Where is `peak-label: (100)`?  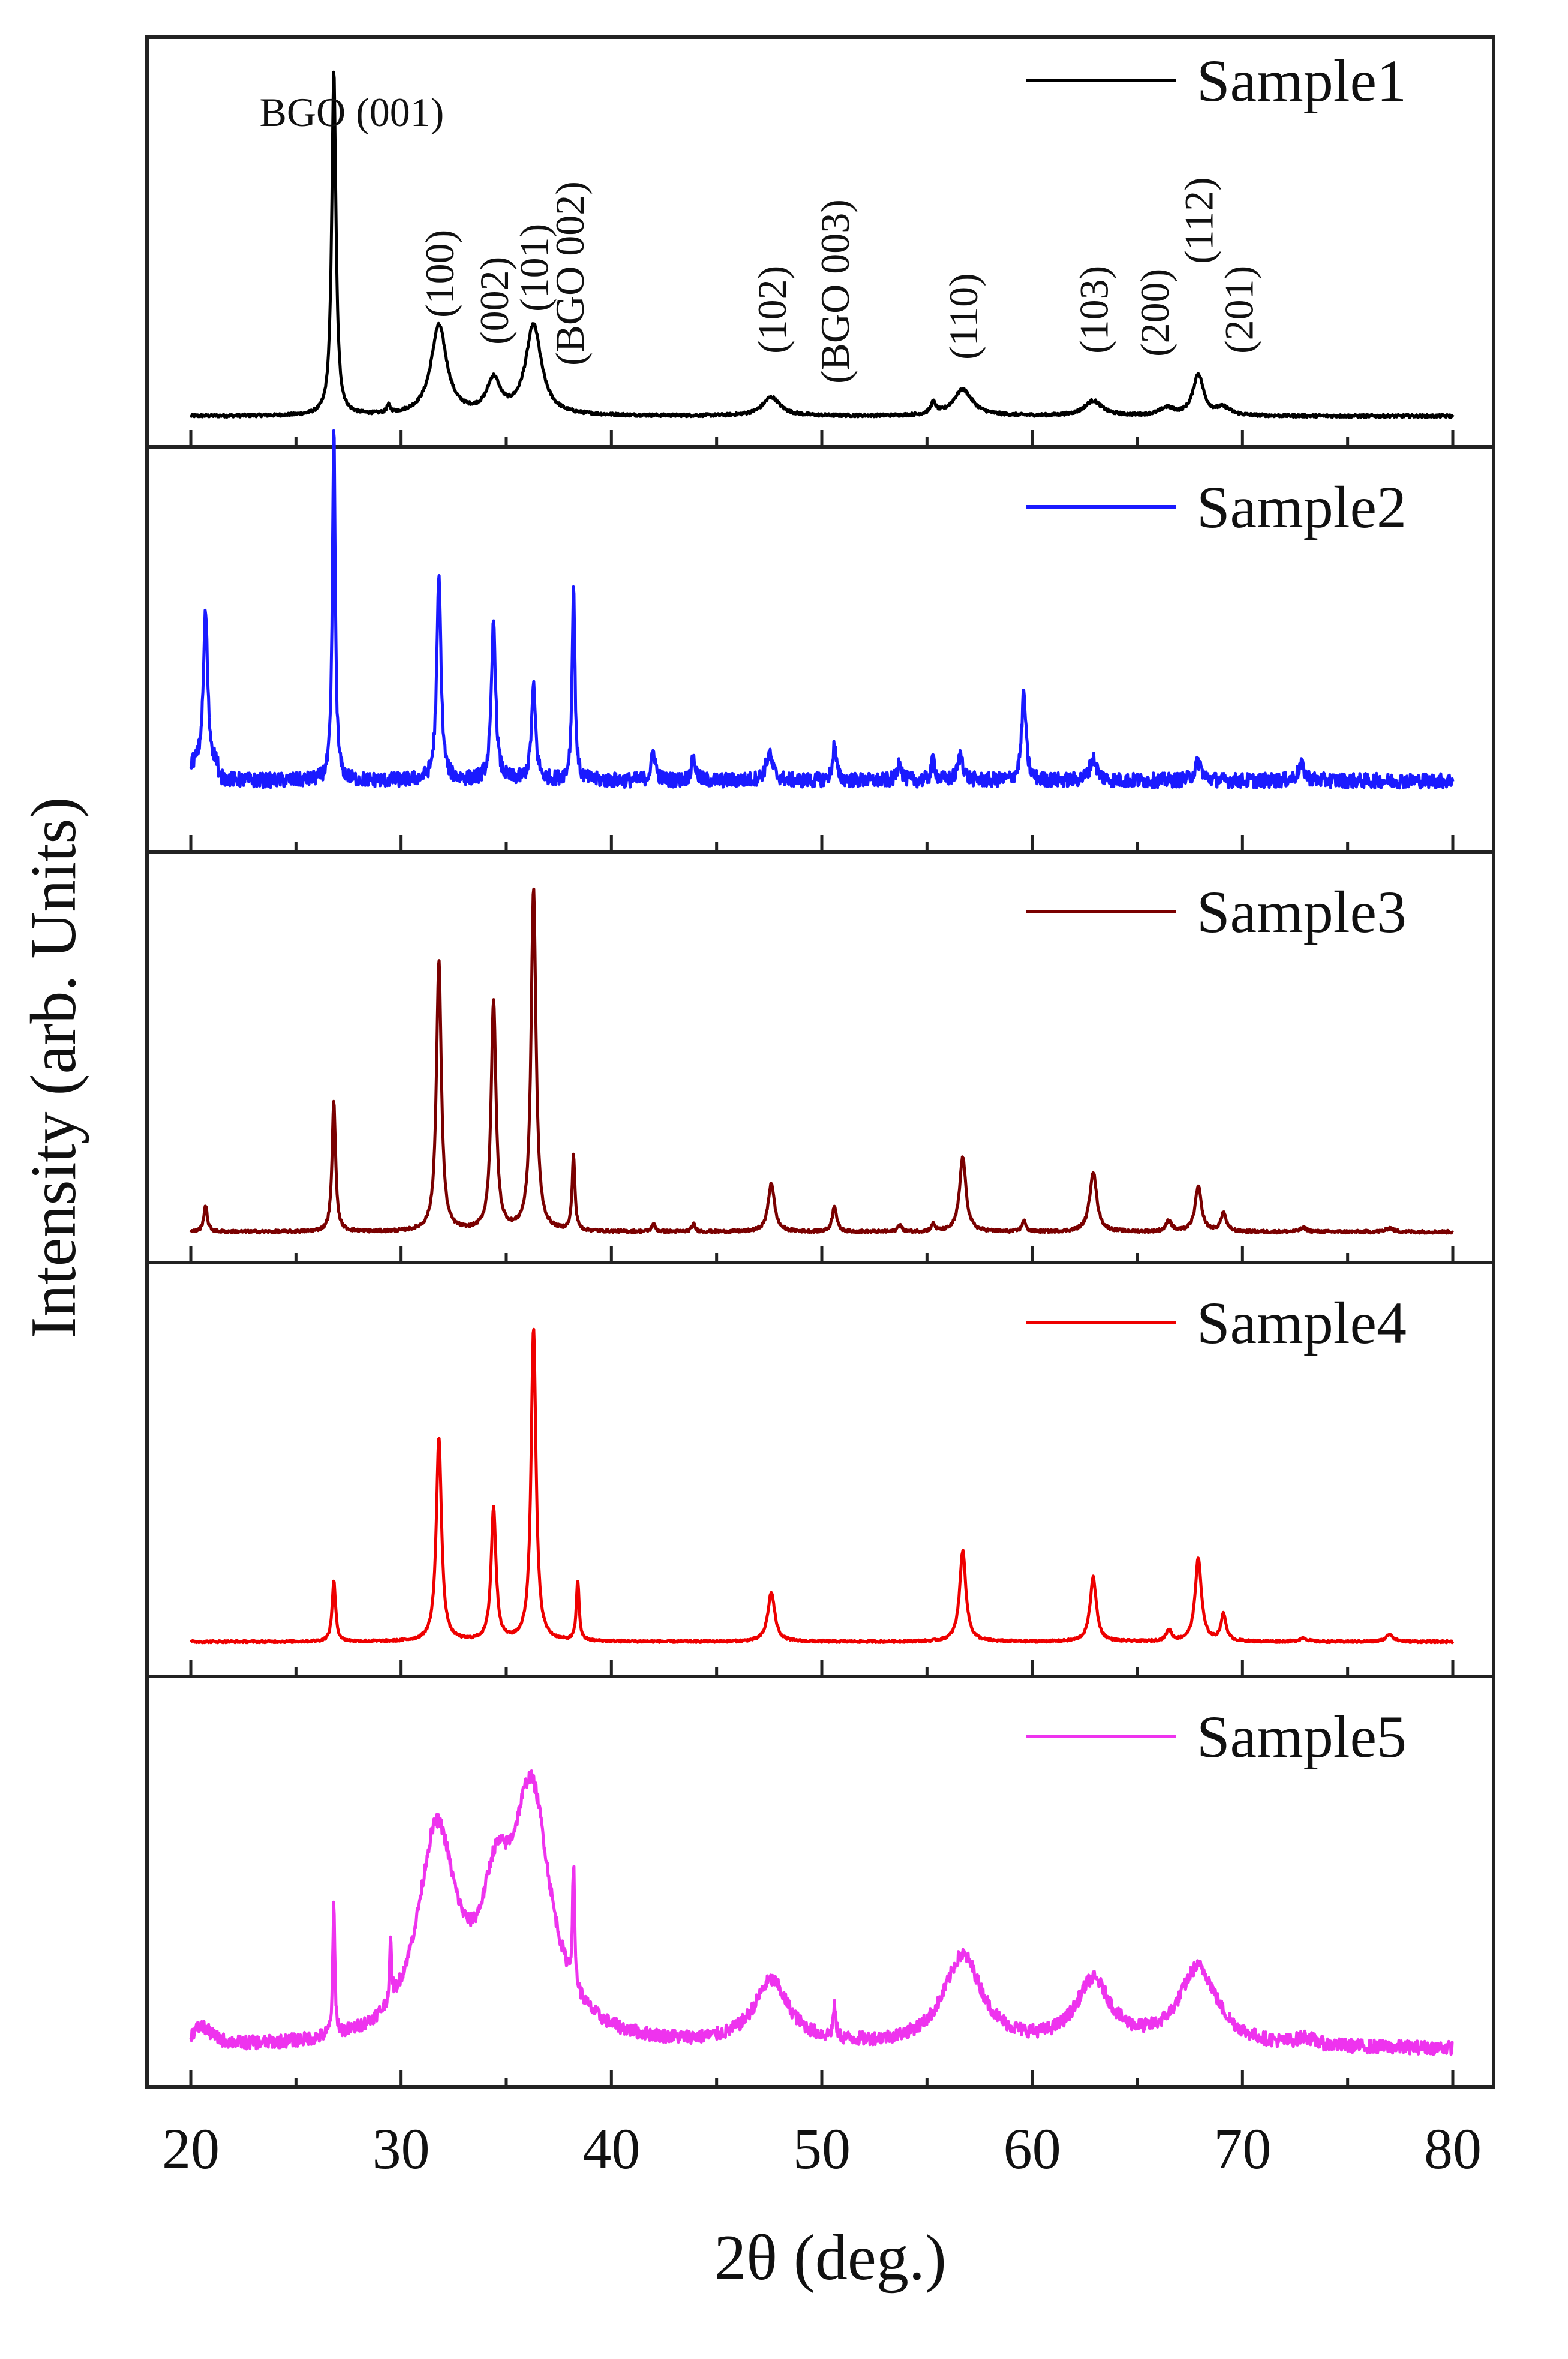 peak-label: (100) is located at coordinates (440, 274).